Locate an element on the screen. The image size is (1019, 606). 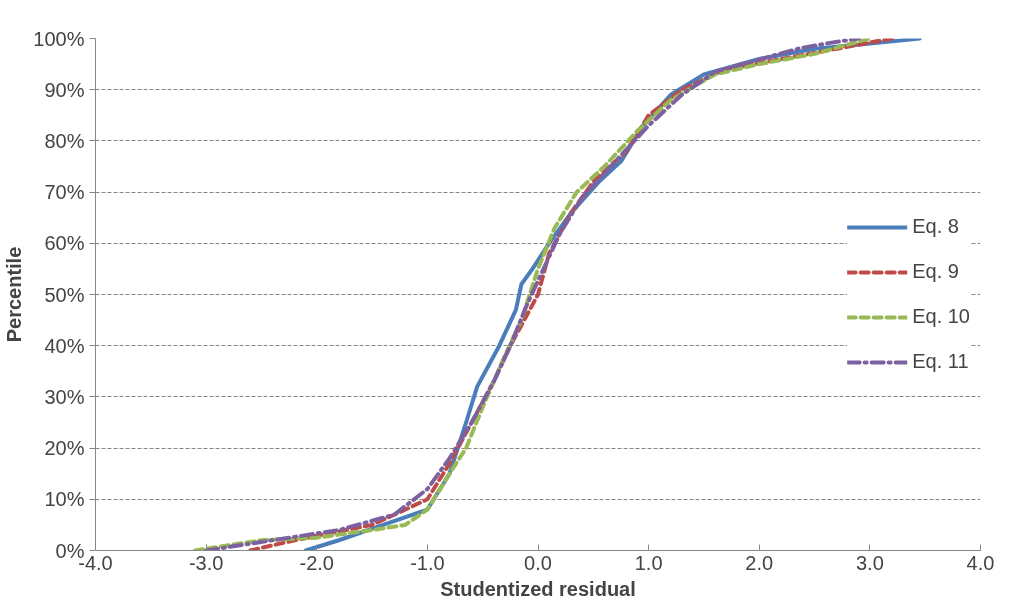
y-tick-label: 50% is located at coordinates (64, 294).